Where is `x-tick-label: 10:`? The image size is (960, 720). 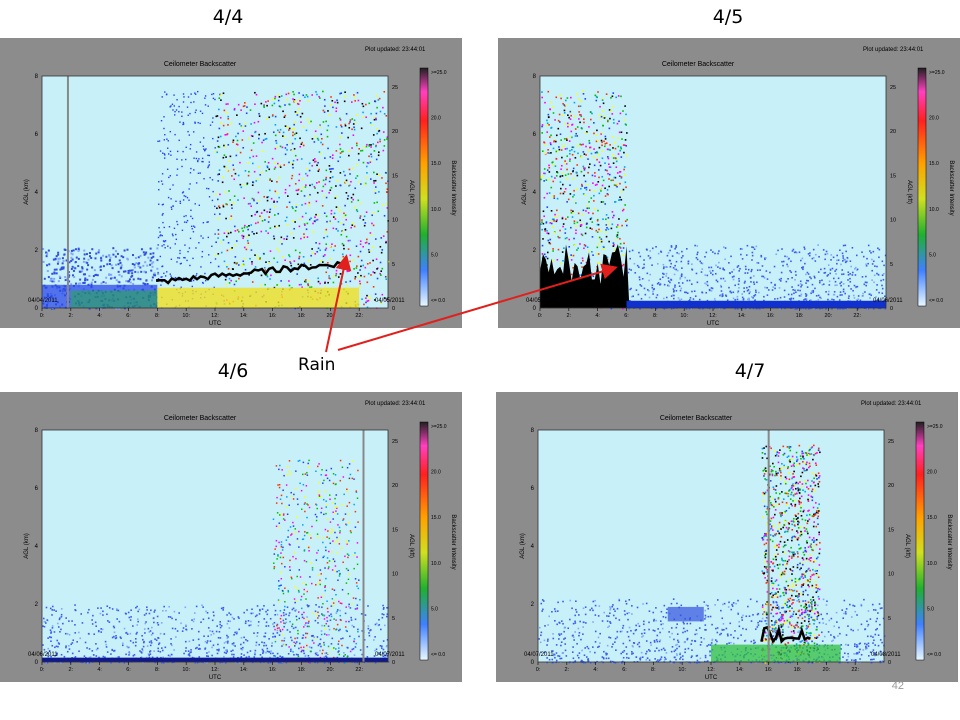
x-tick-label: 10: is located at coordinates (684, 316).